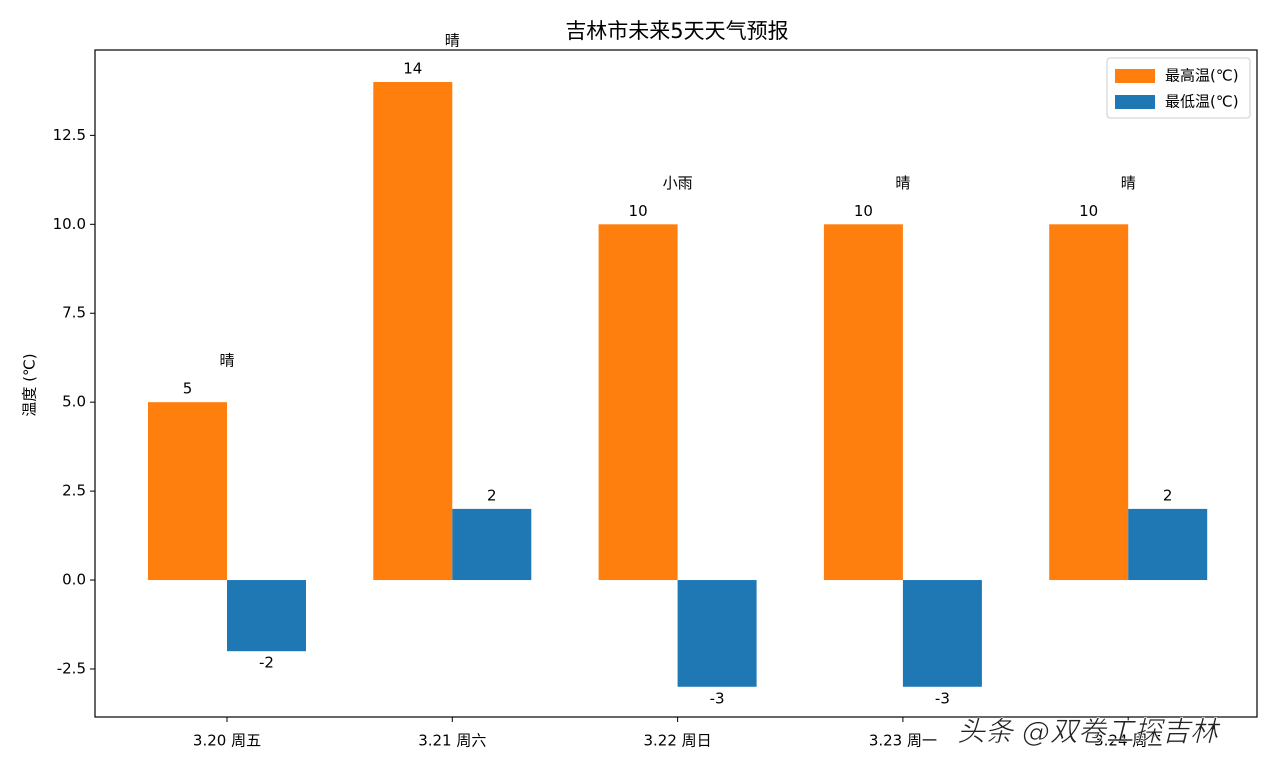  What do you see at coordinates (412, 69) in the screenshot?
I see `value-label: 14` at bounding box center [412, 69].